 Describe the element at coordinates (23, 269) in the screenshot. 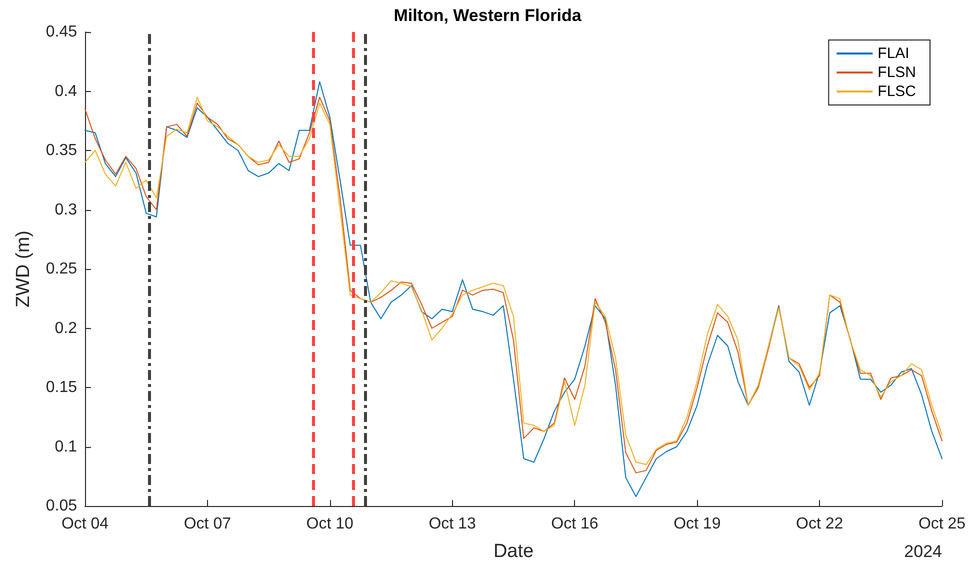

I see `y-axis-title: ZWD (m)` at that location.